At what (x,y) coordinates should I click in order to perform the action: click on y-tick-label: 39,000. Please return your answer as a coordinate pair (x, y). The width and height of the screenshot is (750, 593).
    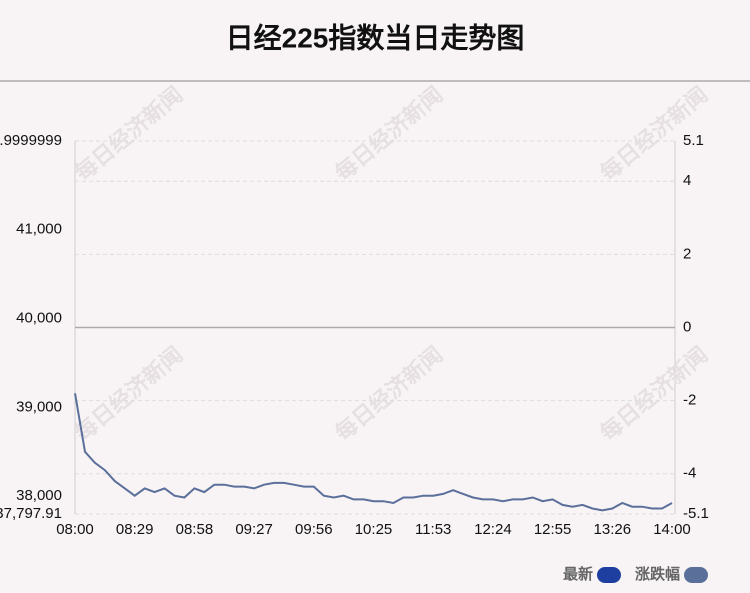
    Looking at the image, I should click on (39, 406).